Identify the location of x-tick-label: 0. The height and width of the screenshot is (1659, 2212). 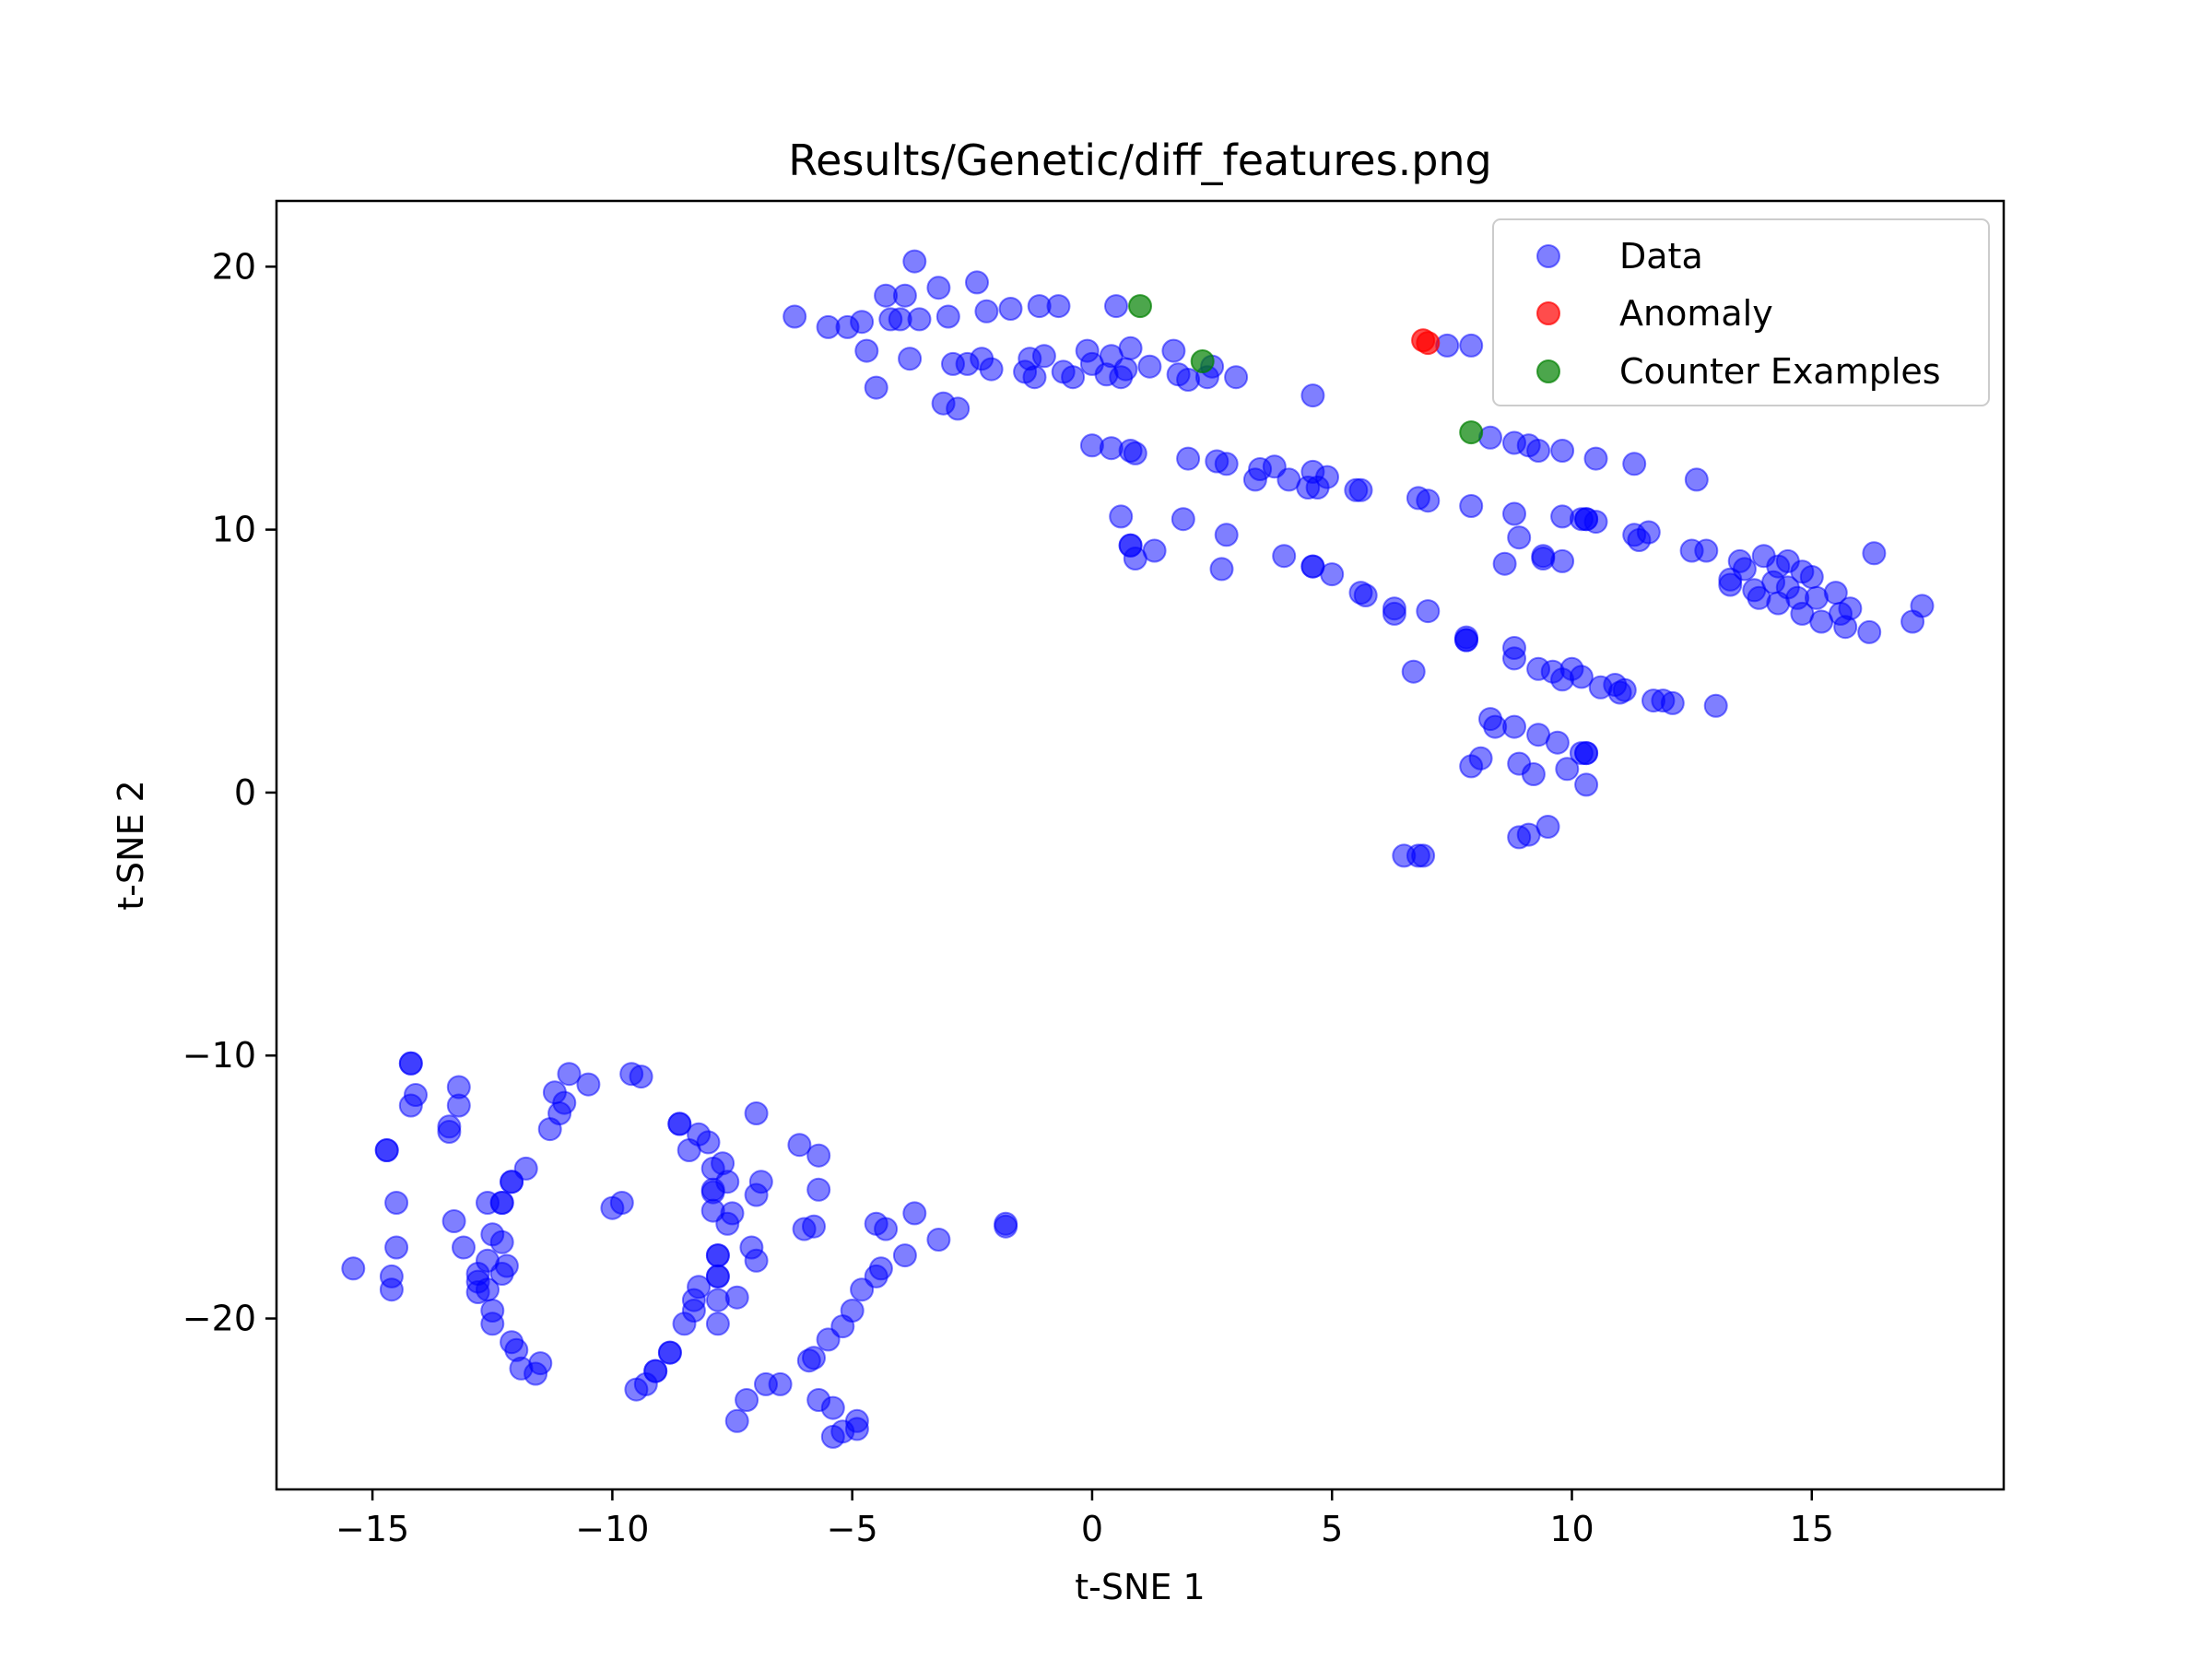
(1092, 1529).